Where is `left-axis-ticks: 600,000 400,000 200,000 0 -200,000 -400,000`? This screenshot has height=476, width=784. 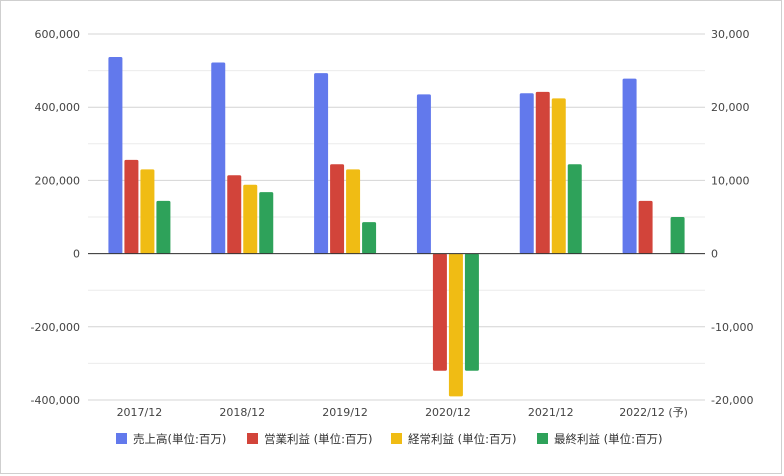 left-axis-ticks: 600,000 400,000 200,000 0 -200,000 -400,000 is located at coordinates (55, 217).